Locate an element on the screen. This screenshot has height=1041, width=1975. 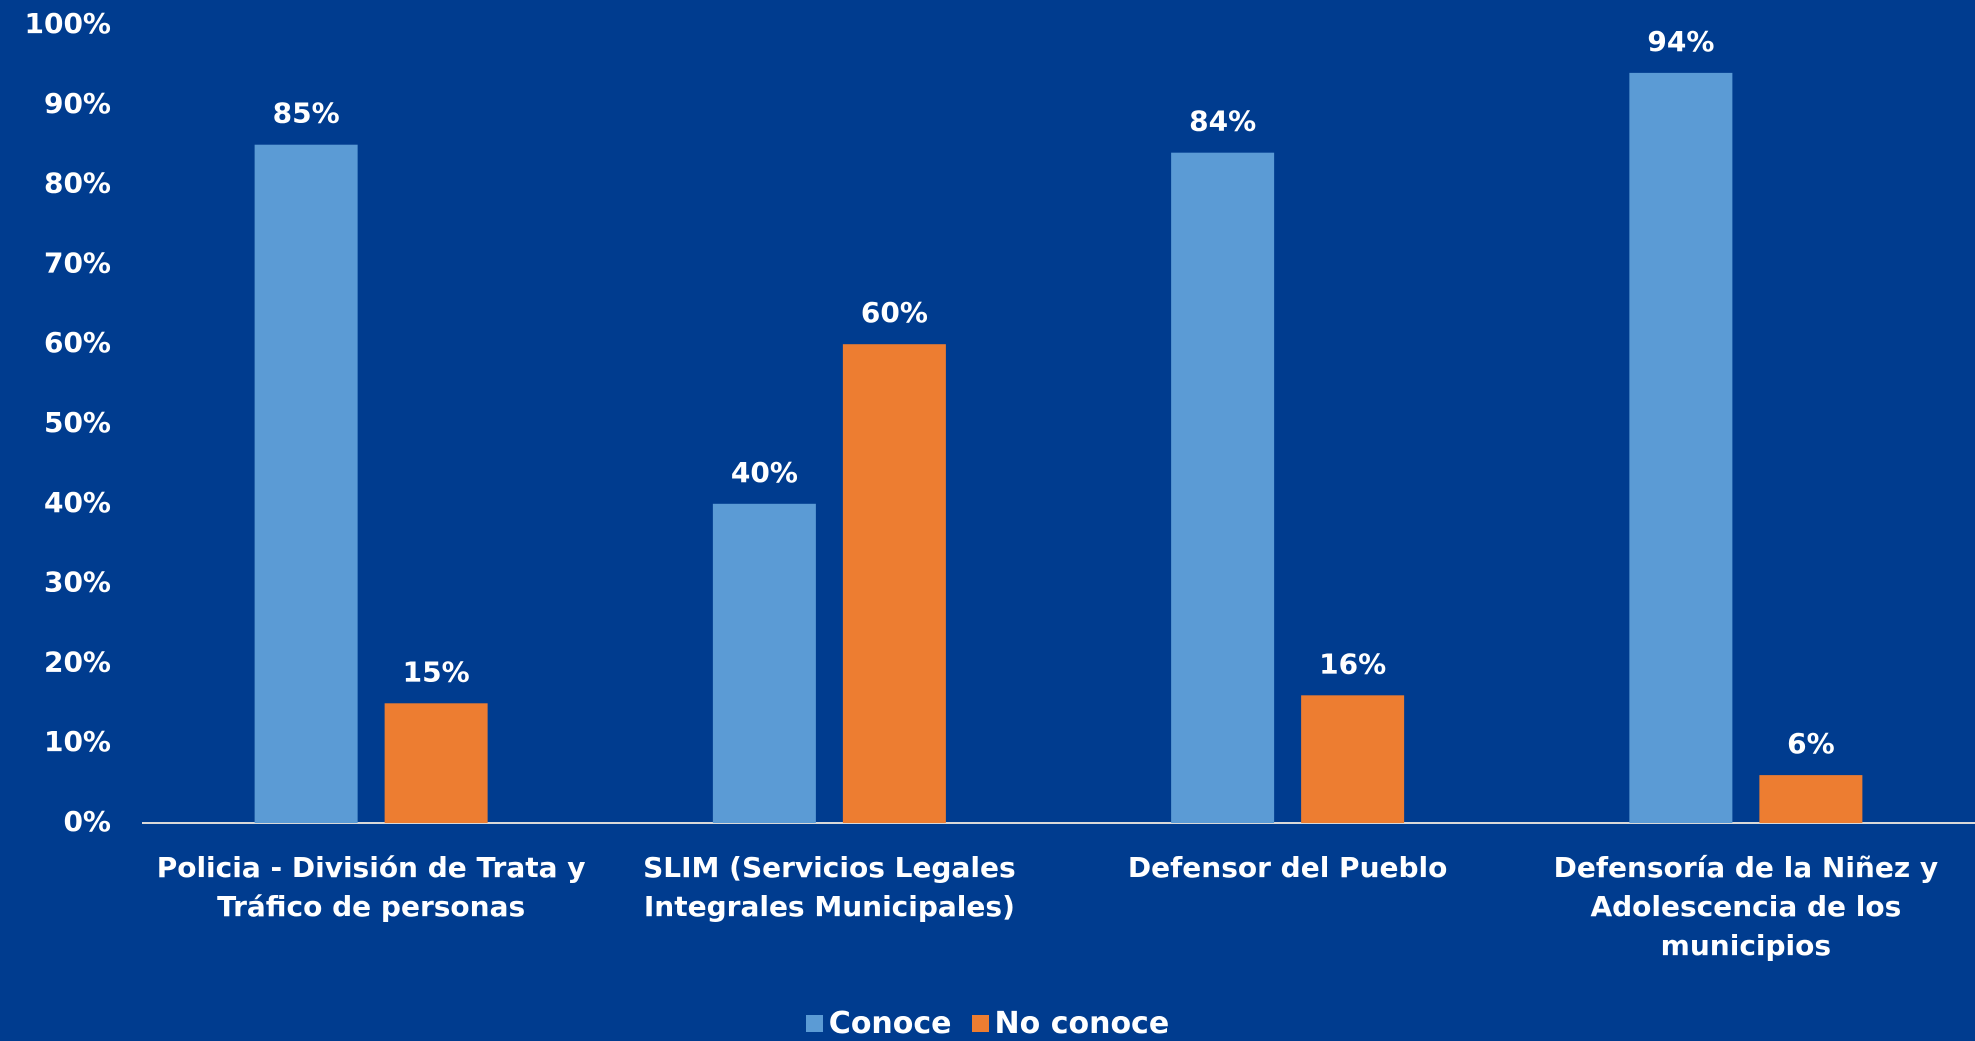
legend-item: Conoce is located at coordinates (878, 1023).